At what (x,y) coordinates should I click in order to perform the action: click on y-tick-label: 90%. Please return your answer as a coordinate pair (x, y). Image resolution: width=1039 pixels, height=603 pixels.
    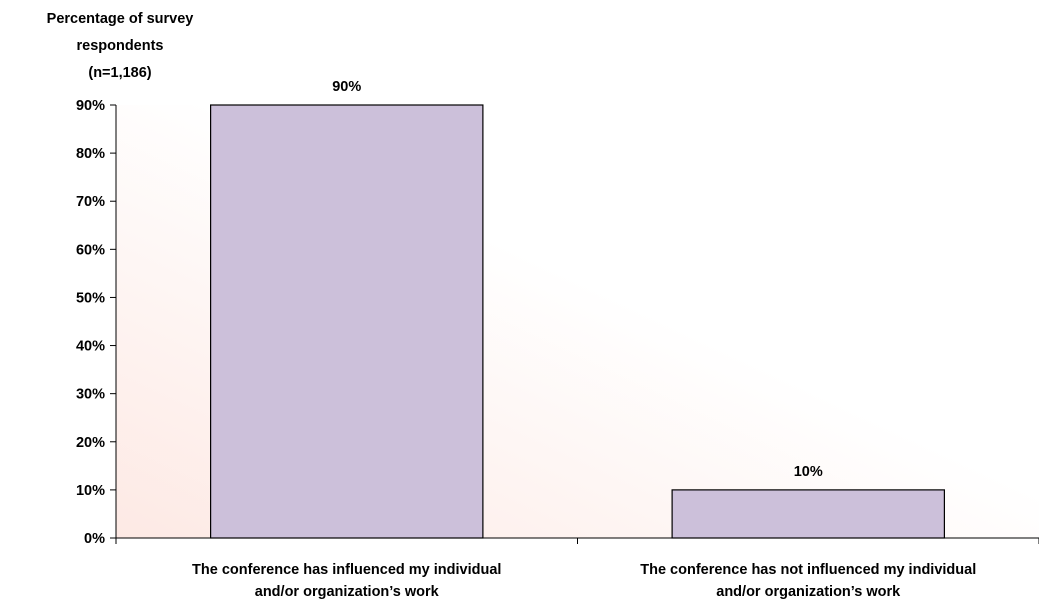
    Looking at the image, I should click on (90, 106).